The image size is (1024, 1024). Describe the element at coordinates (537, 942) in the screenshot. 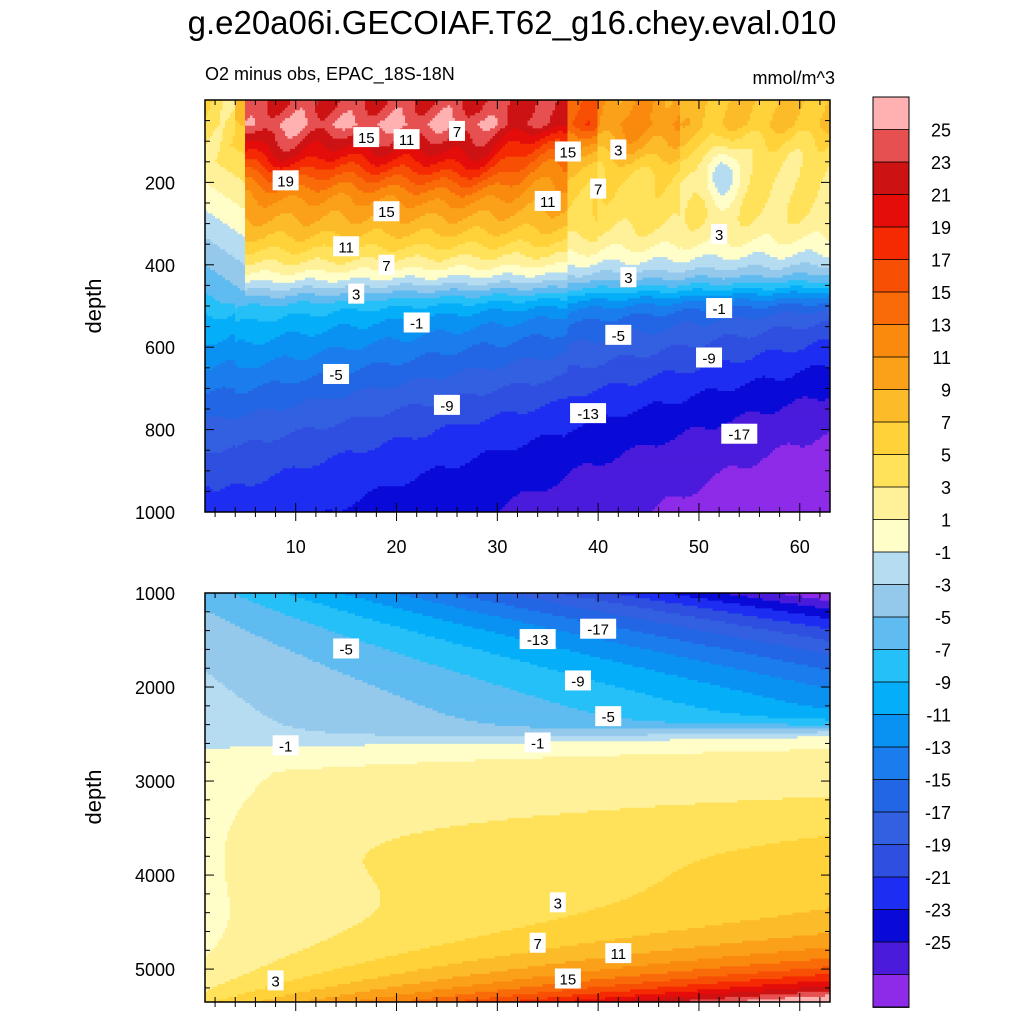

I see `contour-label: 7` at that location.